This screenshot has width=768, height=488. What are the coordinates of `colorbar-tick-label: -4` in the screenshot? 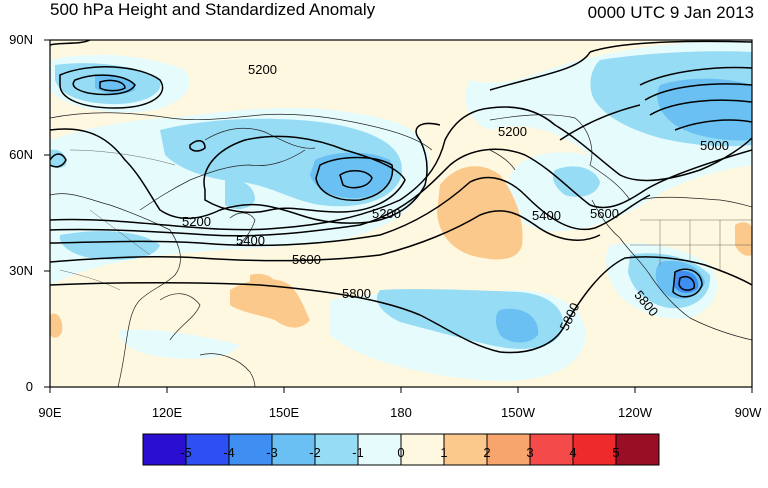 It's located at (229, 452).